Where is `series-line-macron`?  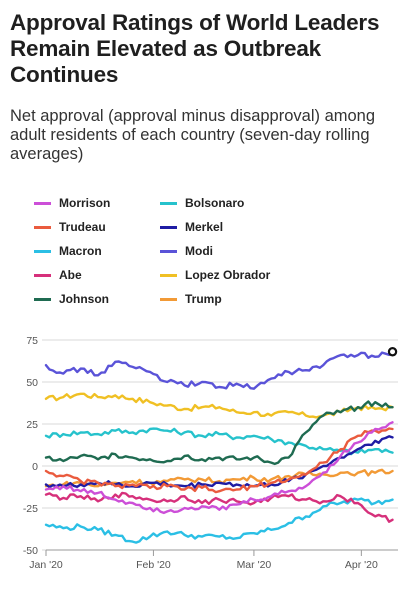 series-line-macron is located at coordinates (219, 520).